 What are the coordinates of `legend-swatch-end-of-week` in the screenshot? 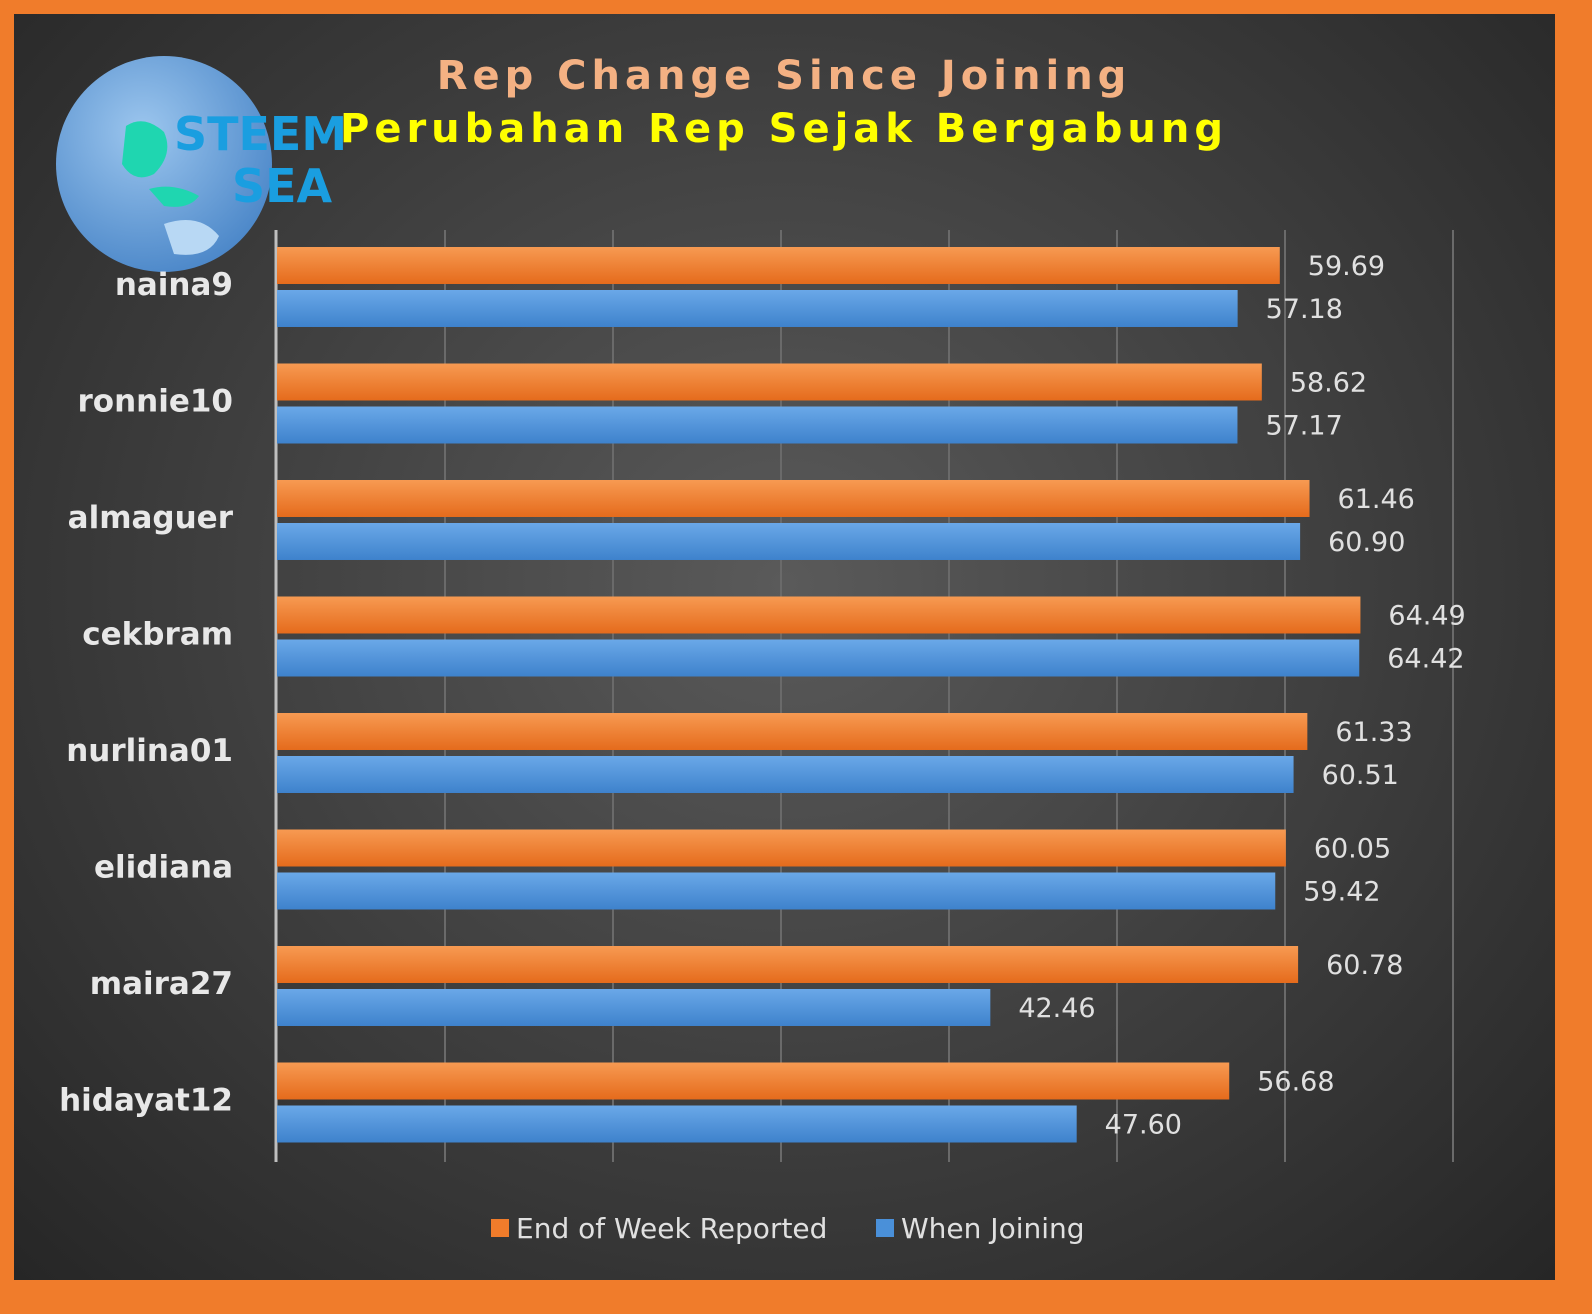 It's located at (500, 1228).